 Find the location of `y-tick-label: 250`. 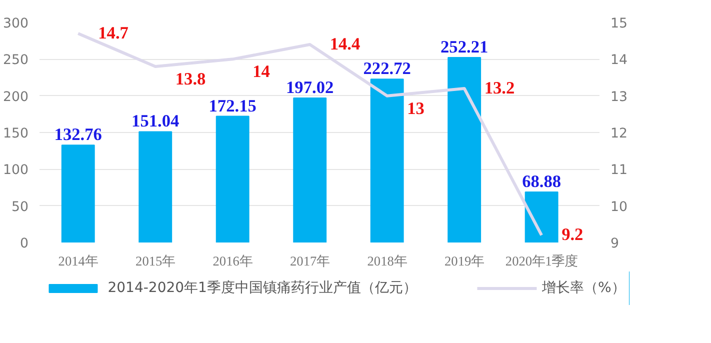

y-tick-label: 250 is located at coordinates (16, 60).